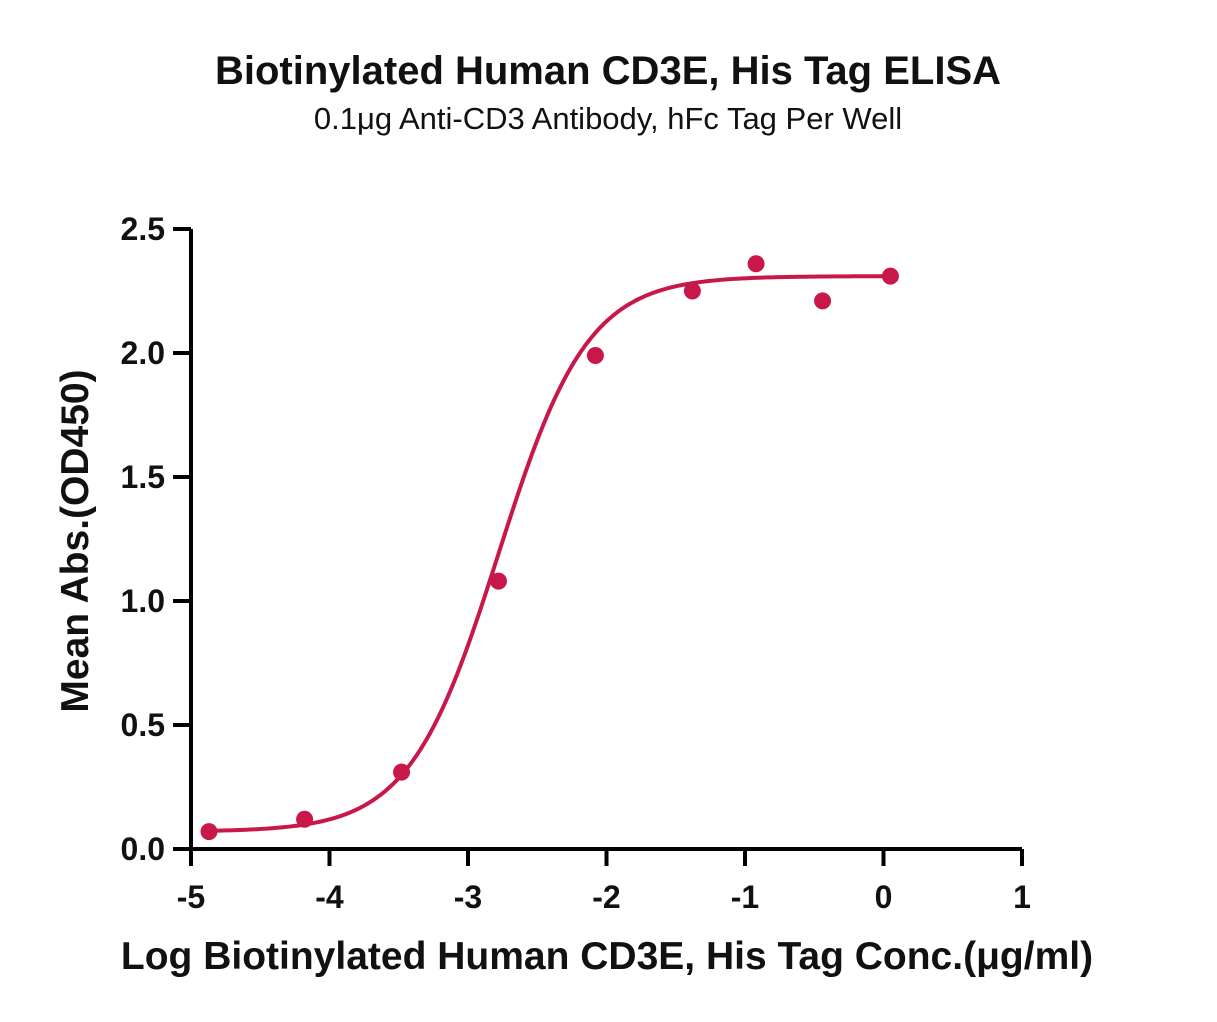 The image size is (1217, 1022). Describe the element at coordinates (329, 897) in the screenshot. I see `x-tick-label: -4` at that location.